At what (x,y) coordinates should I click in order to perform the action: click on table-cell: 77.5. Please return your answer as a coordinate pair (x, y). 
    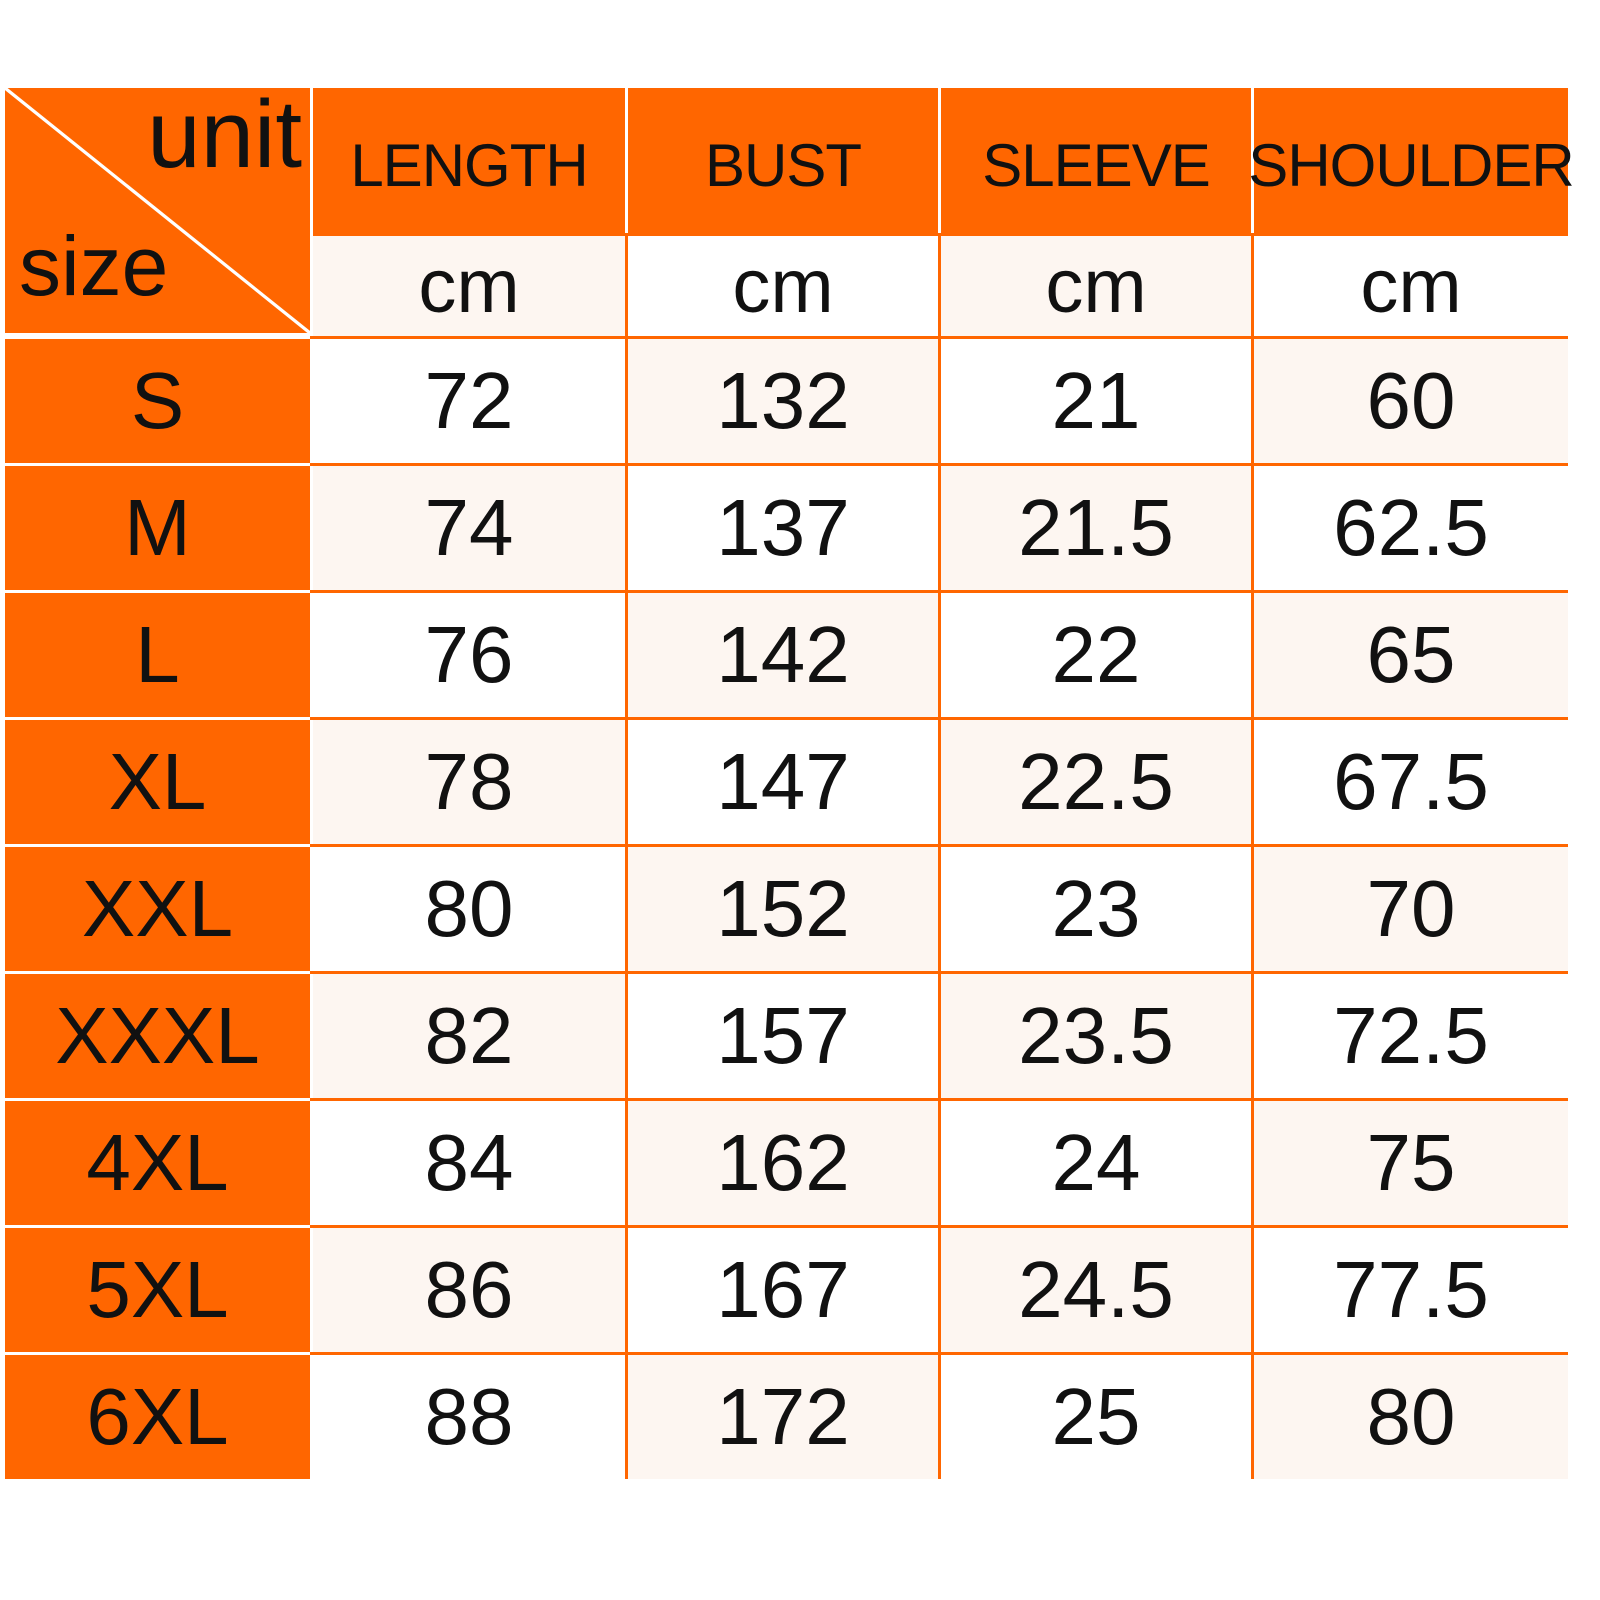
    Looking at the image, I should click on (1411, 1290).